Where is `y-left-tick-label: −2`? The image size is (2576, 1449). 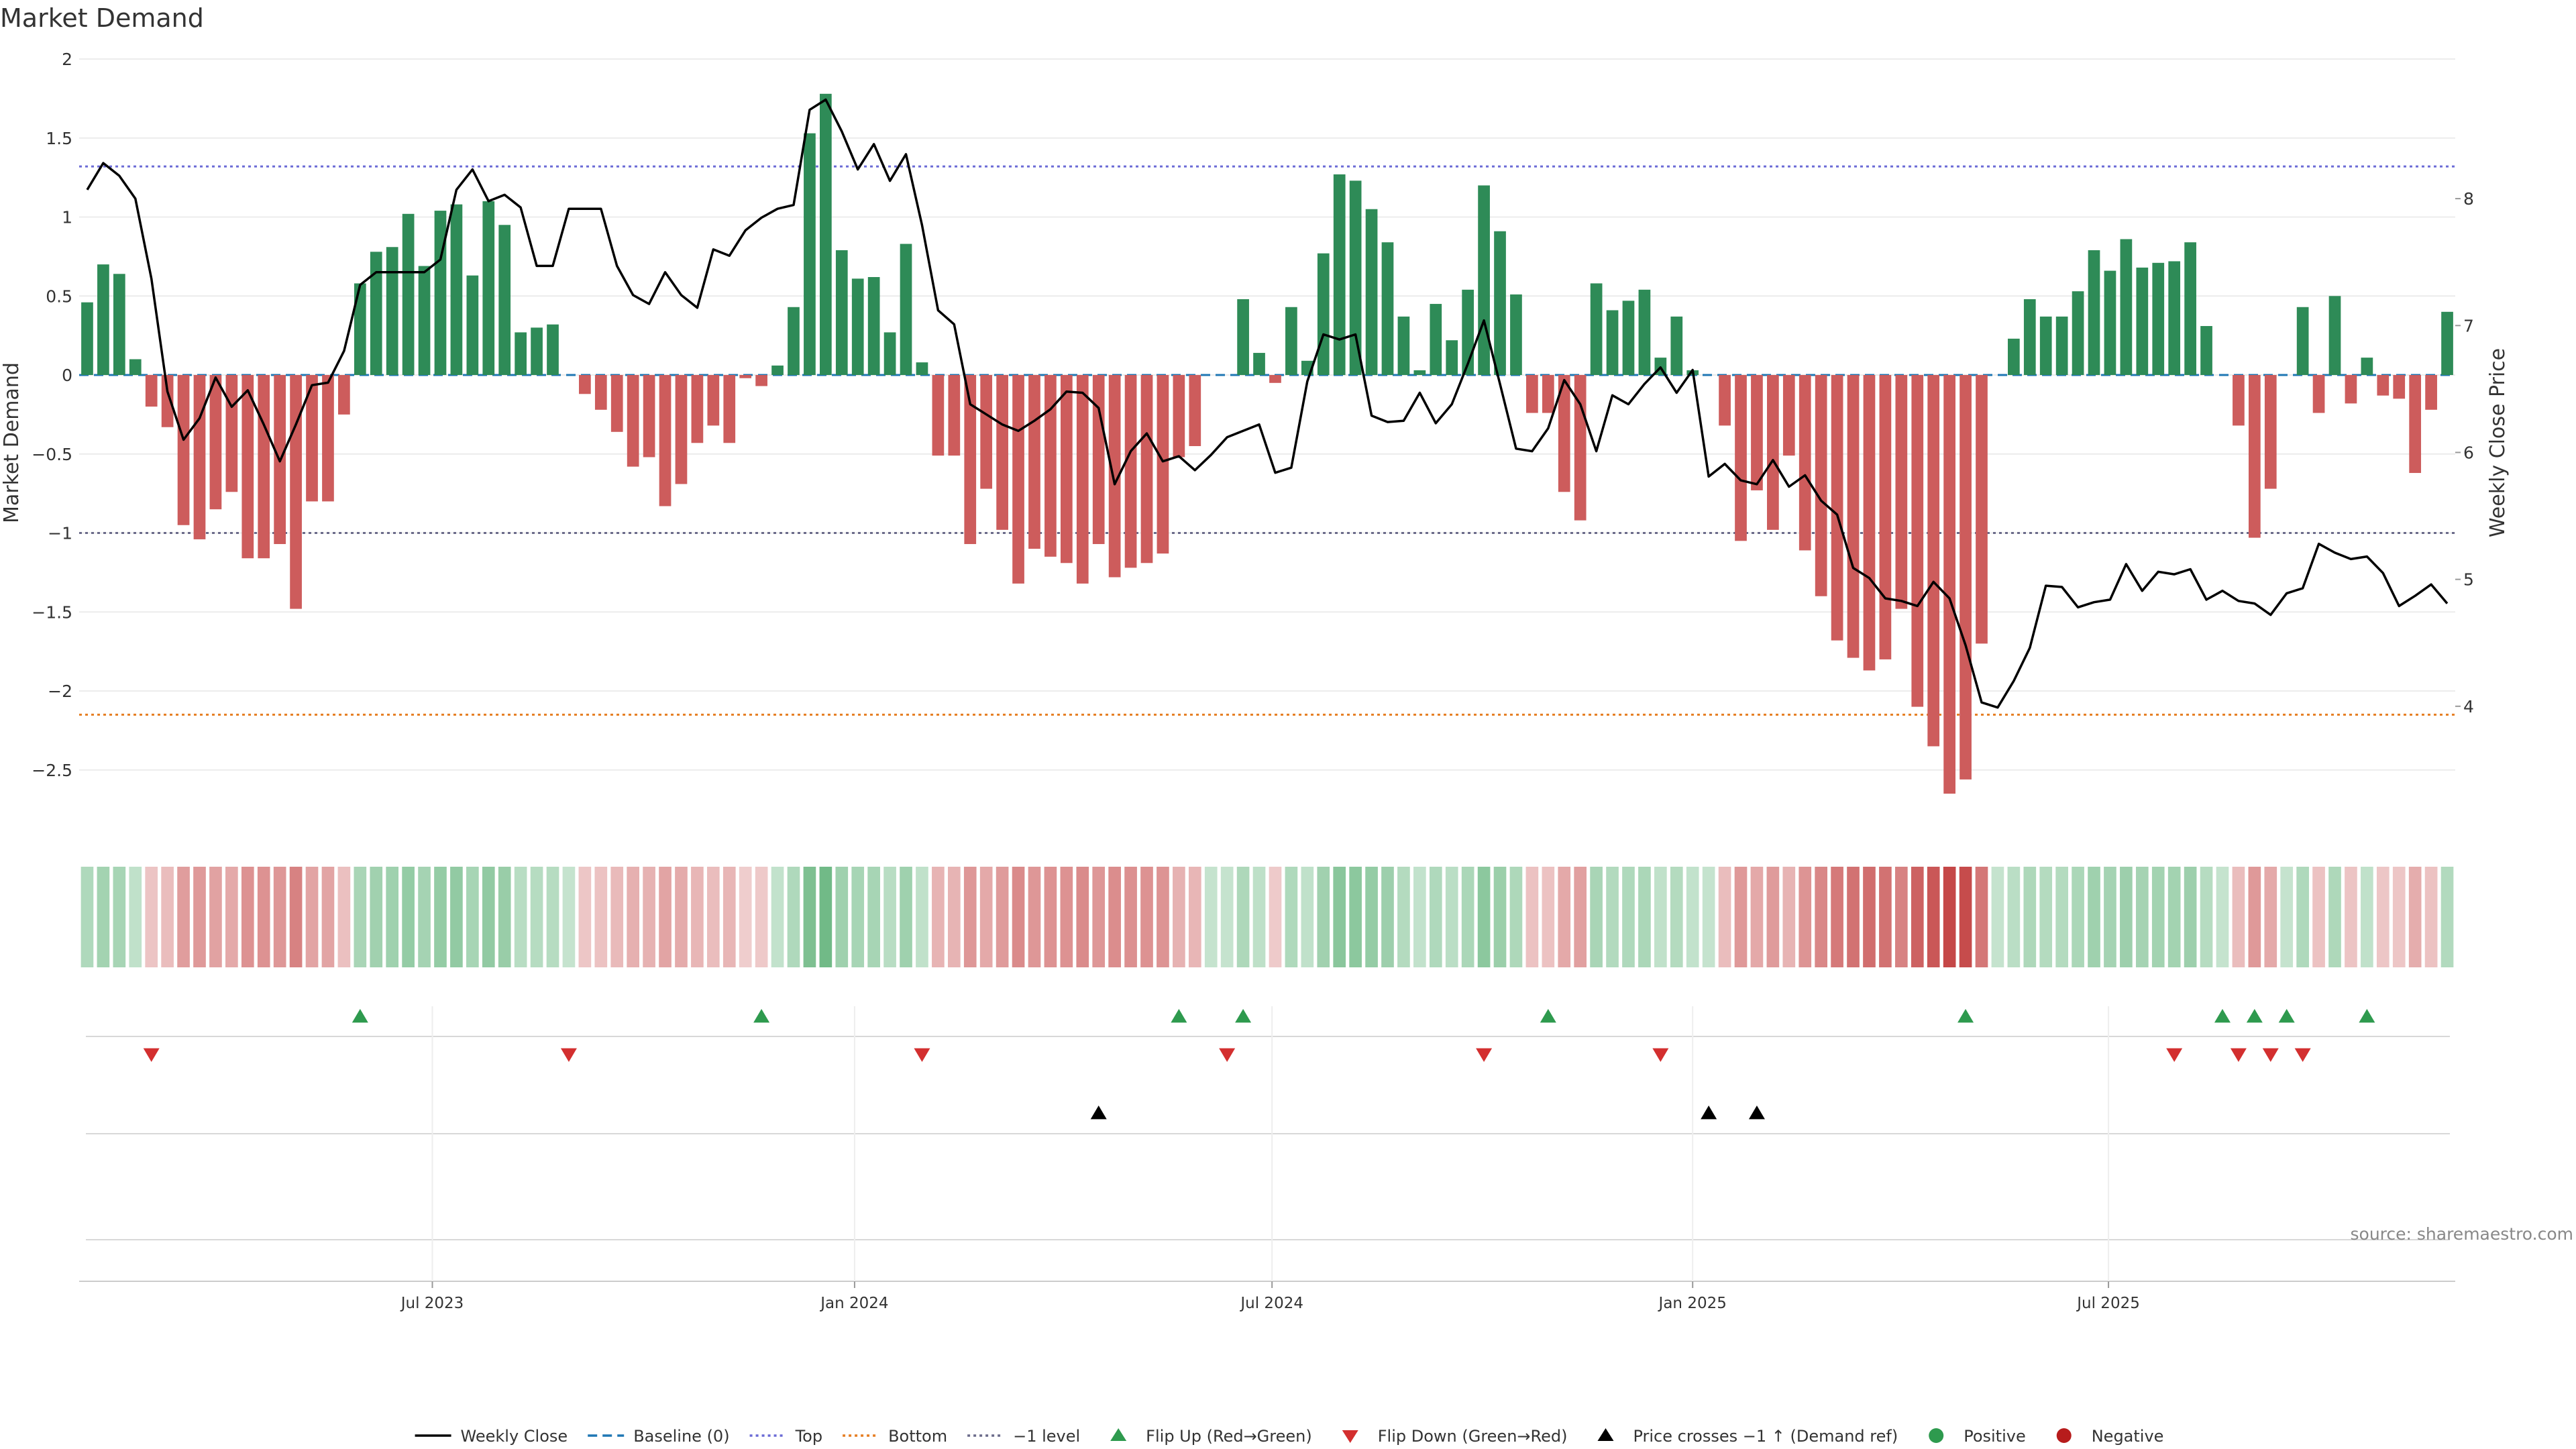
y-left-tick-label: −2 is located at coordinates (60, 691).